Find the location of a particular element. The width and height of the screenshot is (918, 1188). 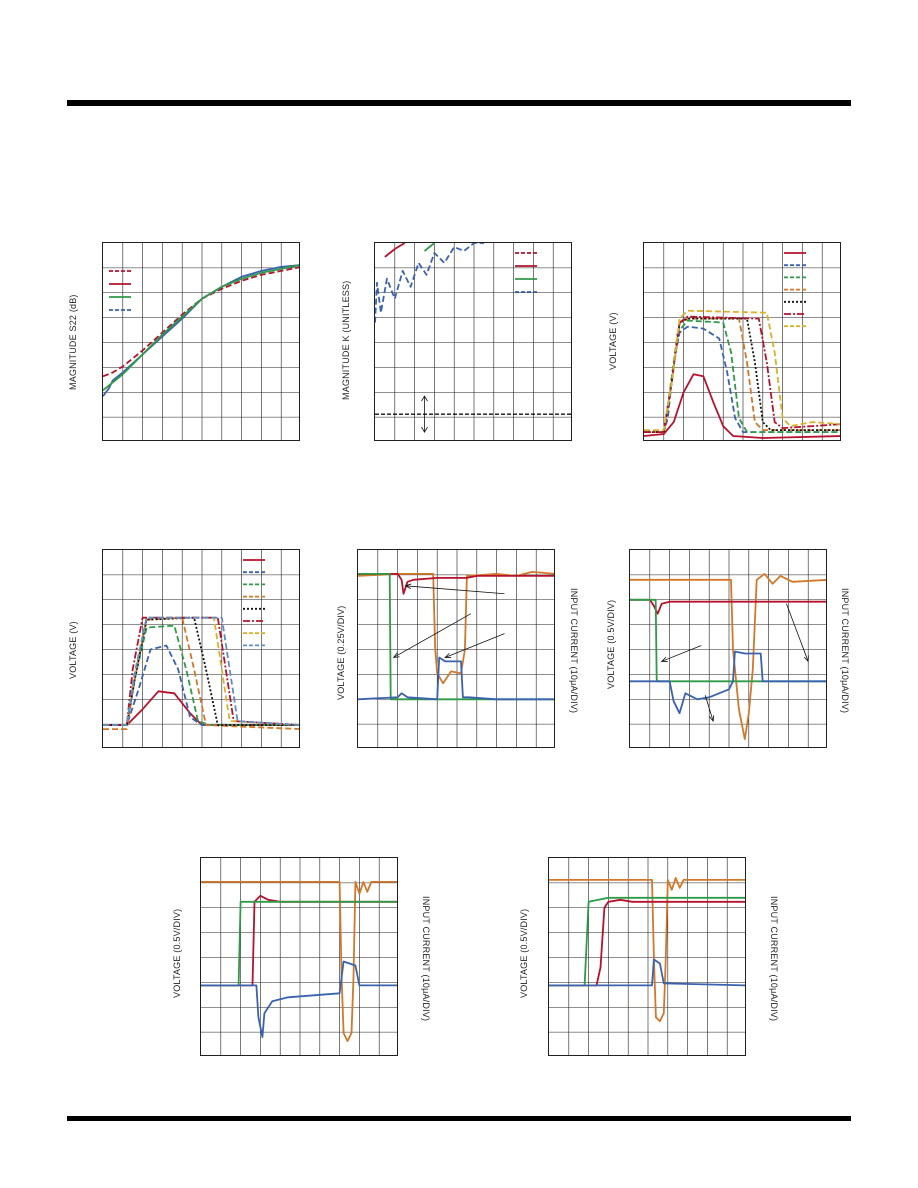

chart-scope-a-y2label: INPUT CURRENT (10μA/DIV) is located at coordinates (574, 651).